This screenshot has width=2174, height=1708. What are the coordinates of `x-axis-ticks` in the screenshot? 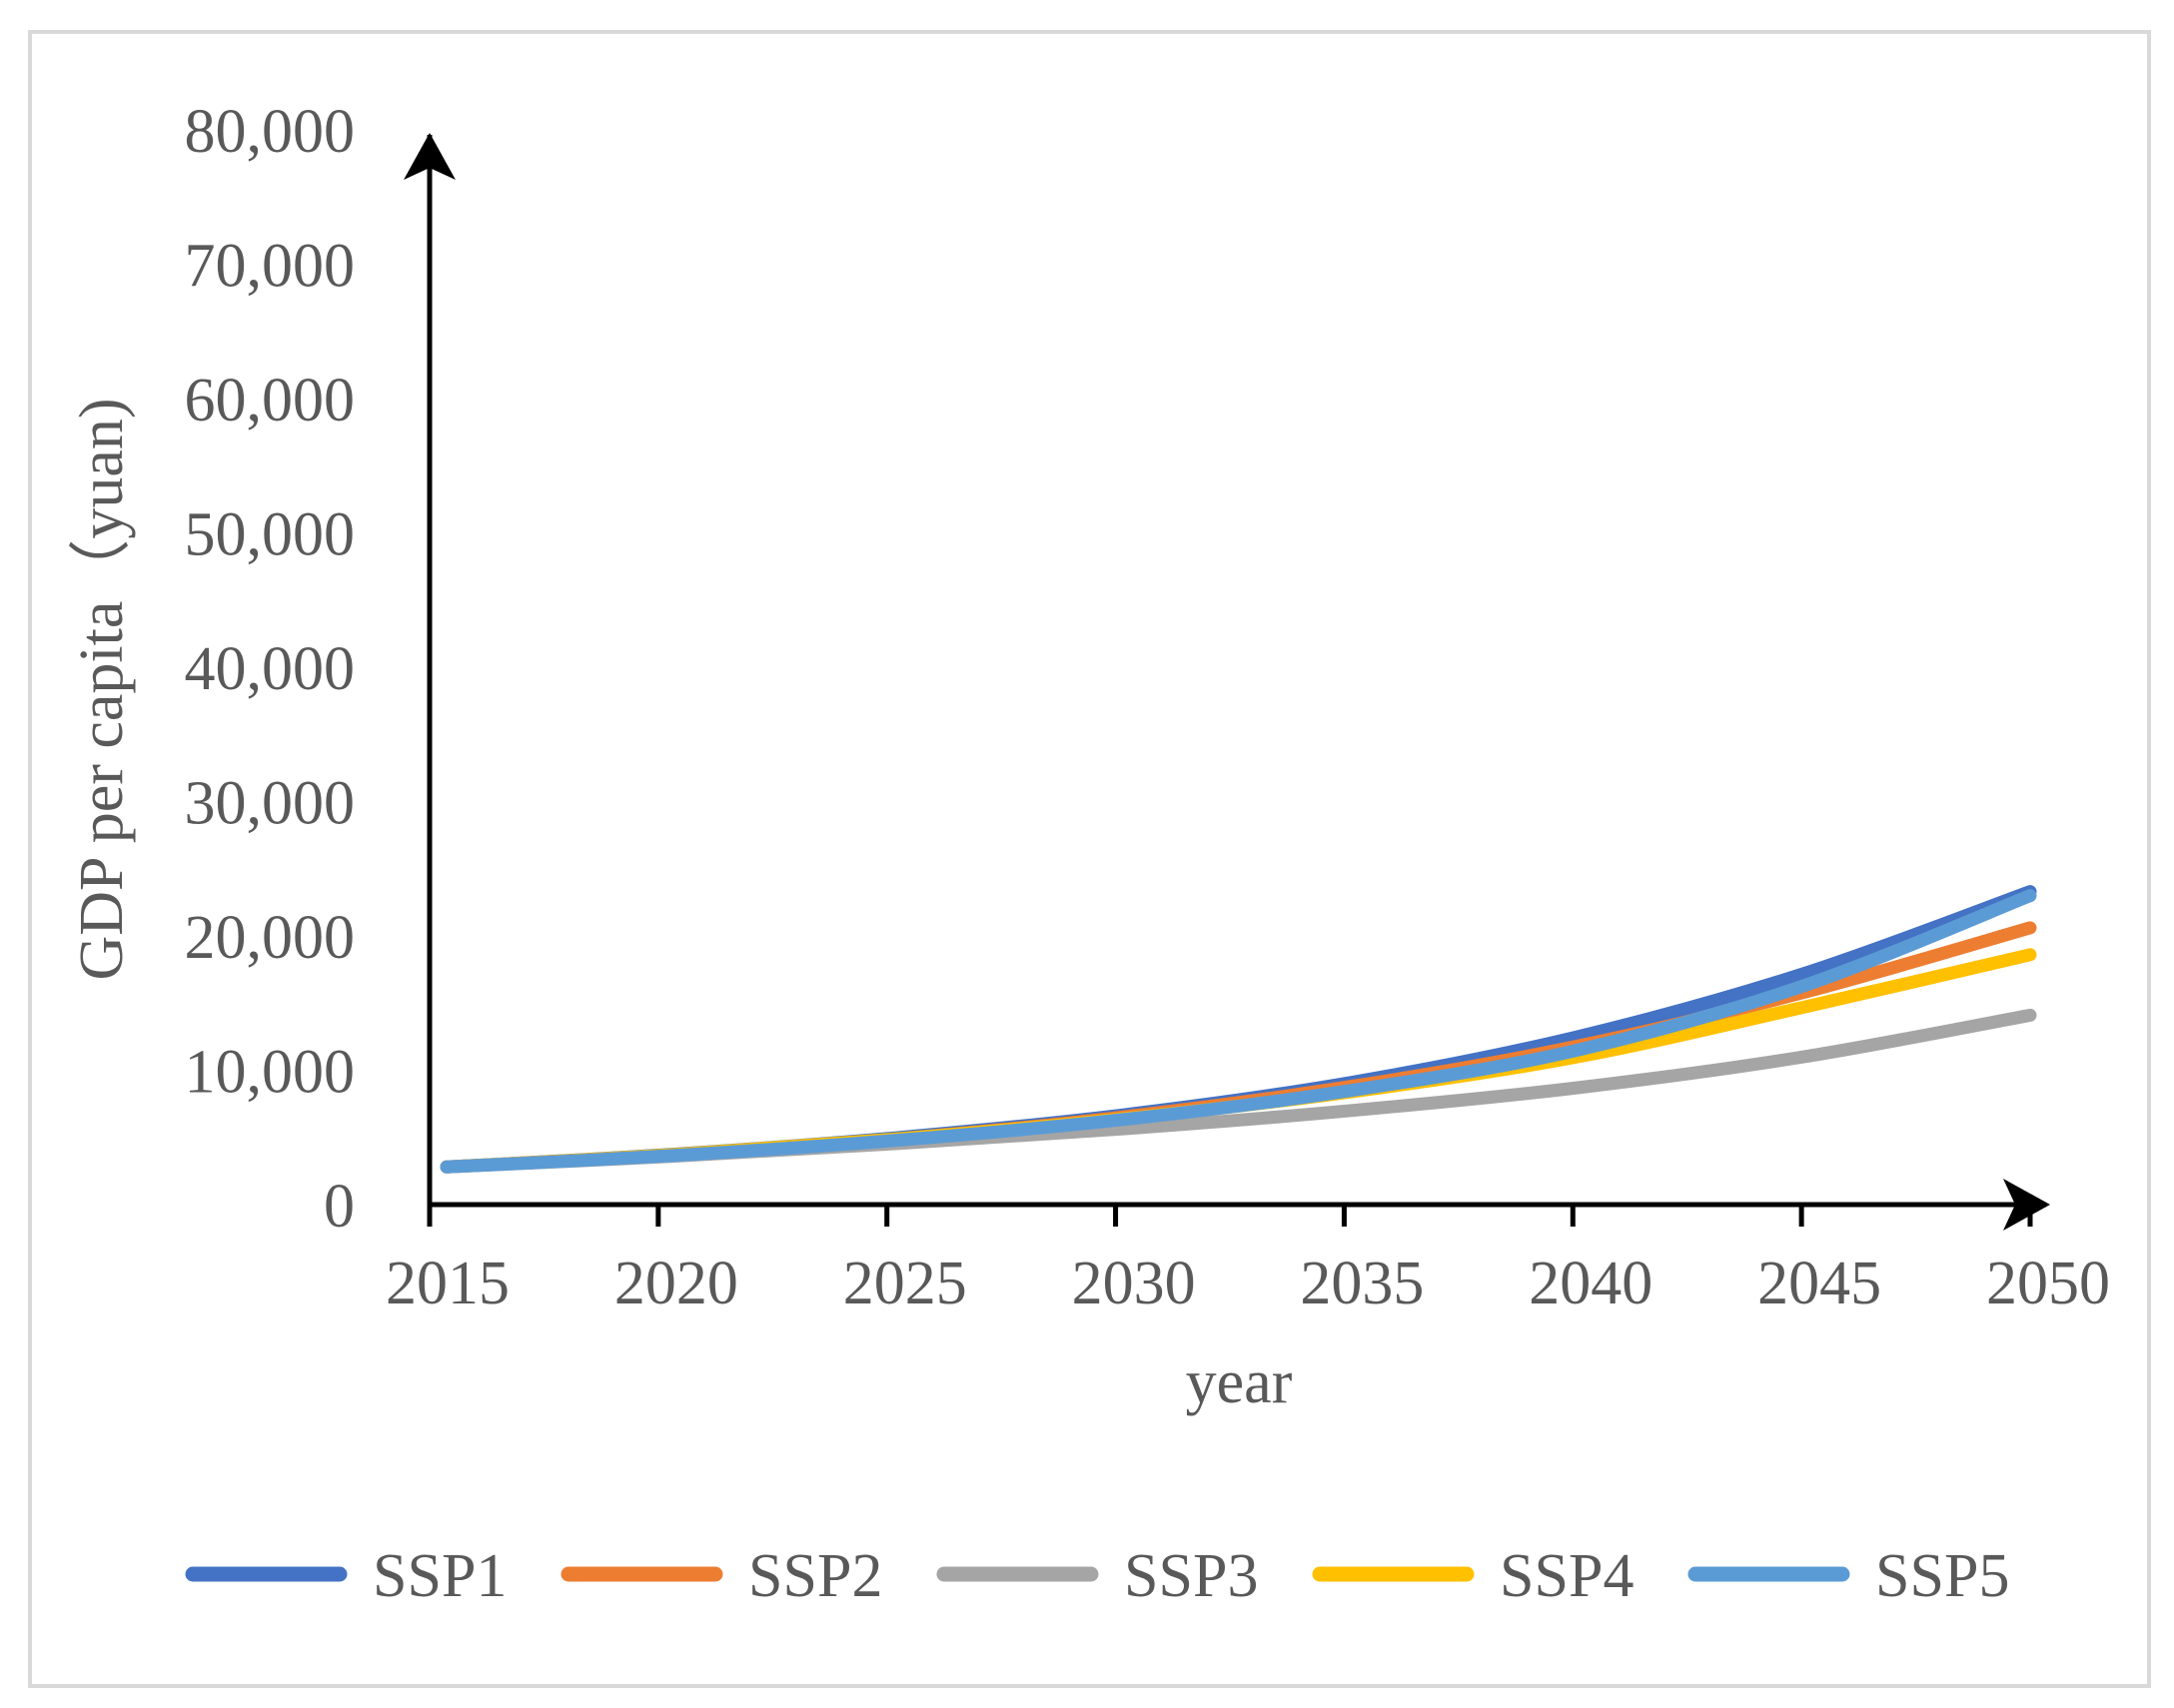 It's located at (1230, 1216).